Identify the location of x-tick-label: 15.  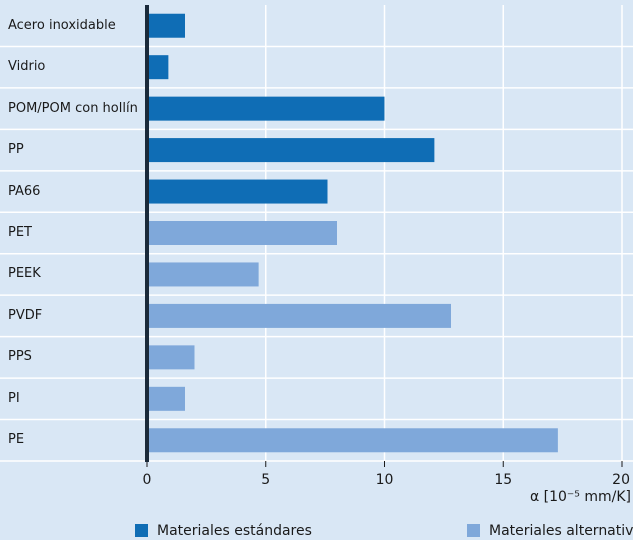
(503, 480).